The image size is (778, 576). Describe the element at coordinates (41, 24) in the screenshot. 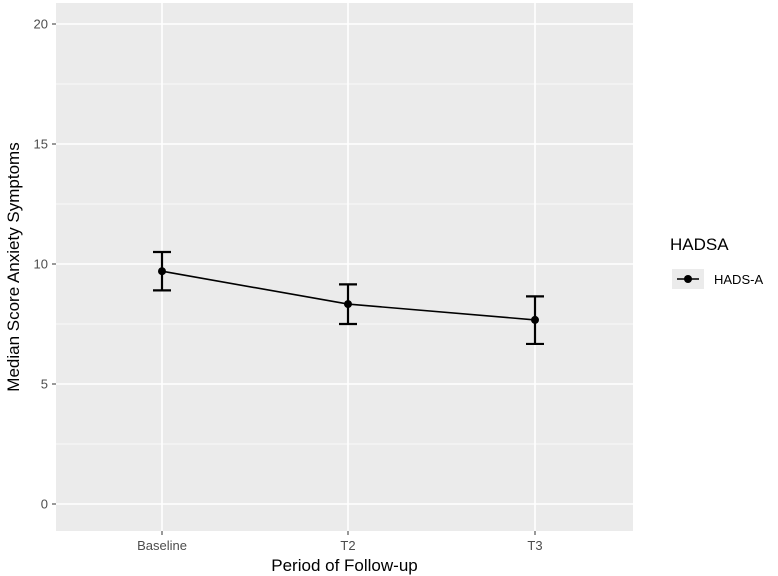

I see `y-tick-label: 20` at that location.